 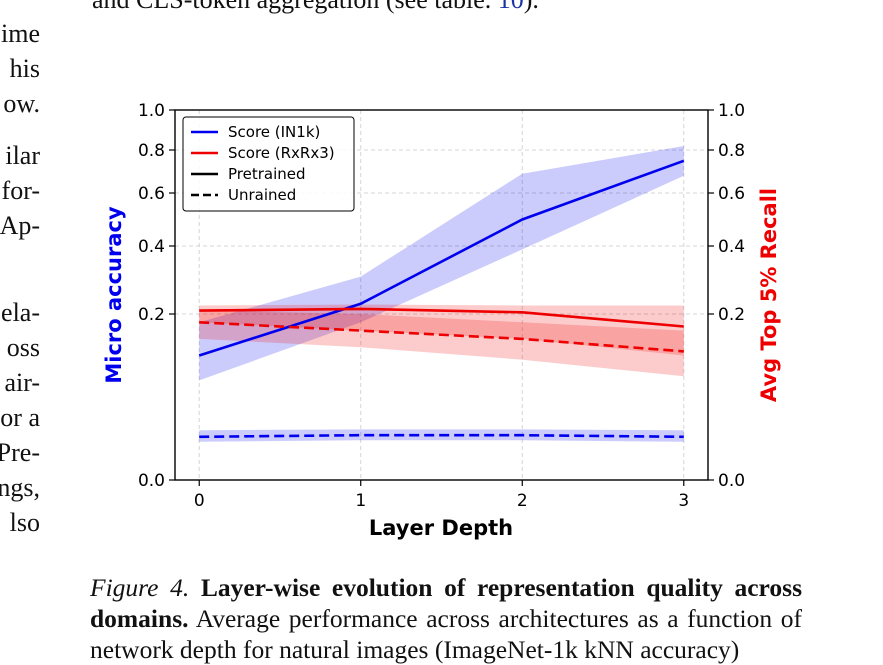 I want to click on x-axis-label: Layer Depth, so click(x=441, y=528).